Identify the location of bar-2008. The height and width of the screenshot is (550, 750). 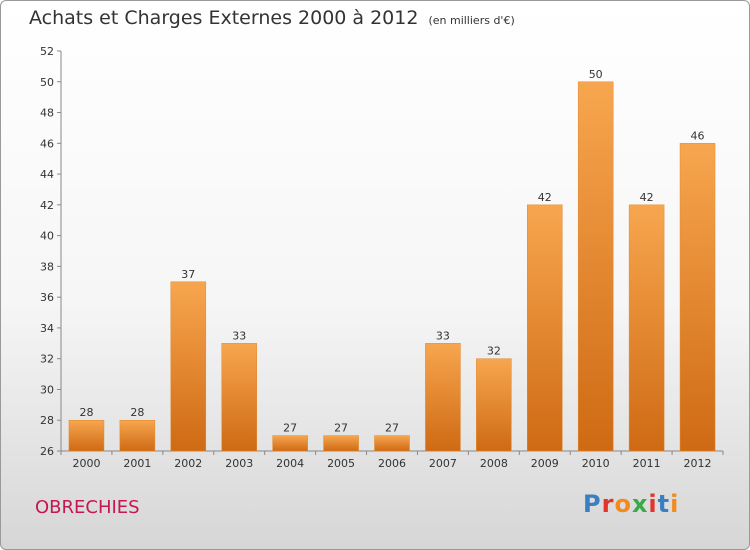
(494, 405).